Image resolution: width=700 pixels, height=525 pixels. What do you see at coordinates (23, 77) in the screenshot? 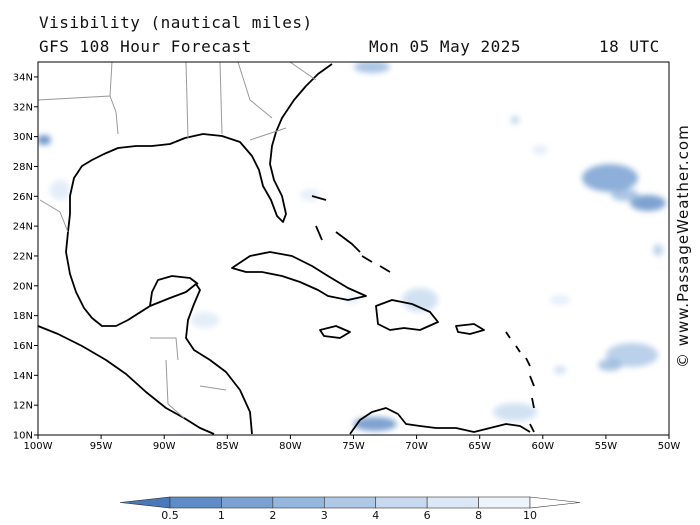
I see `lat-tick-label: 34N` at bounding box center [23, 77].